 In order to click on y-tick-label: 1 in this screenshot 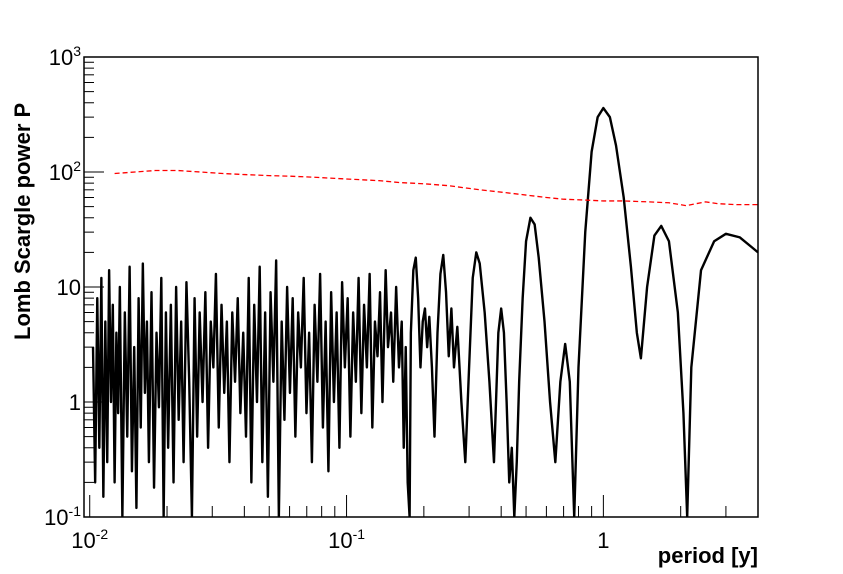, I will do `click(75, 402)`.